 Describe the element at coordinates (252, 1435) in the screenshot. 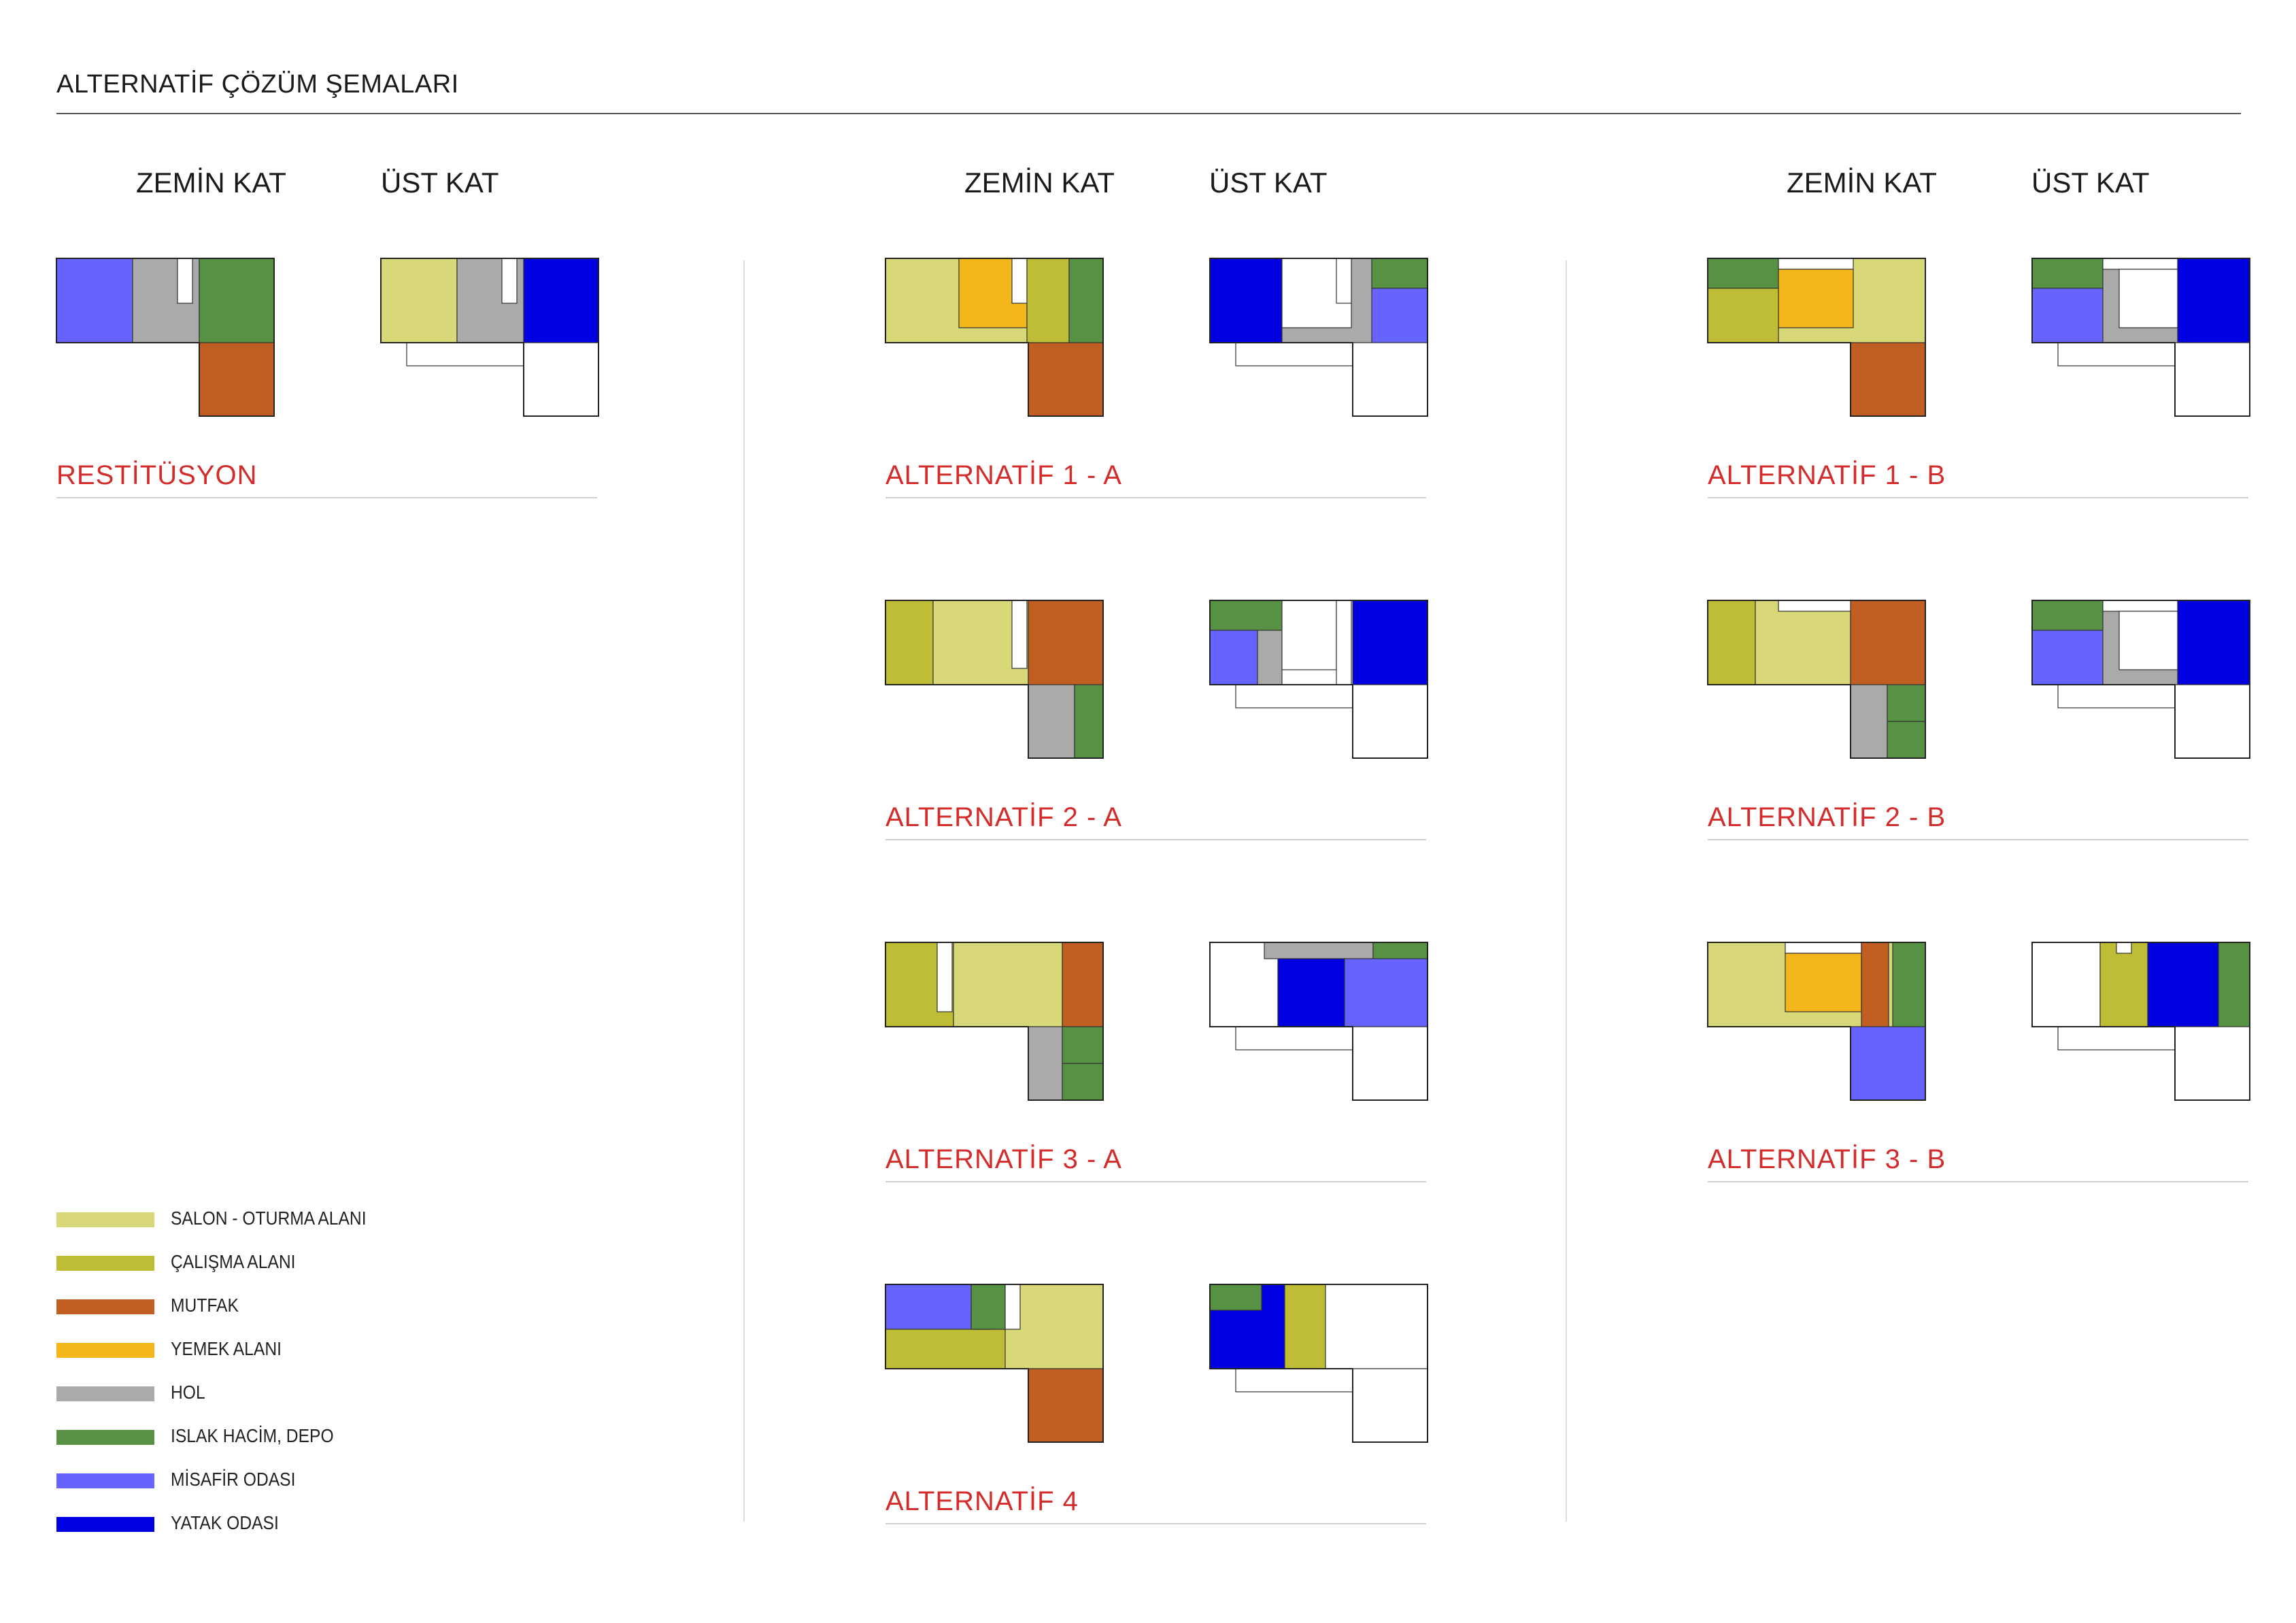

I see `legend-label: ISLAK HACİM, DEPO` at that location.